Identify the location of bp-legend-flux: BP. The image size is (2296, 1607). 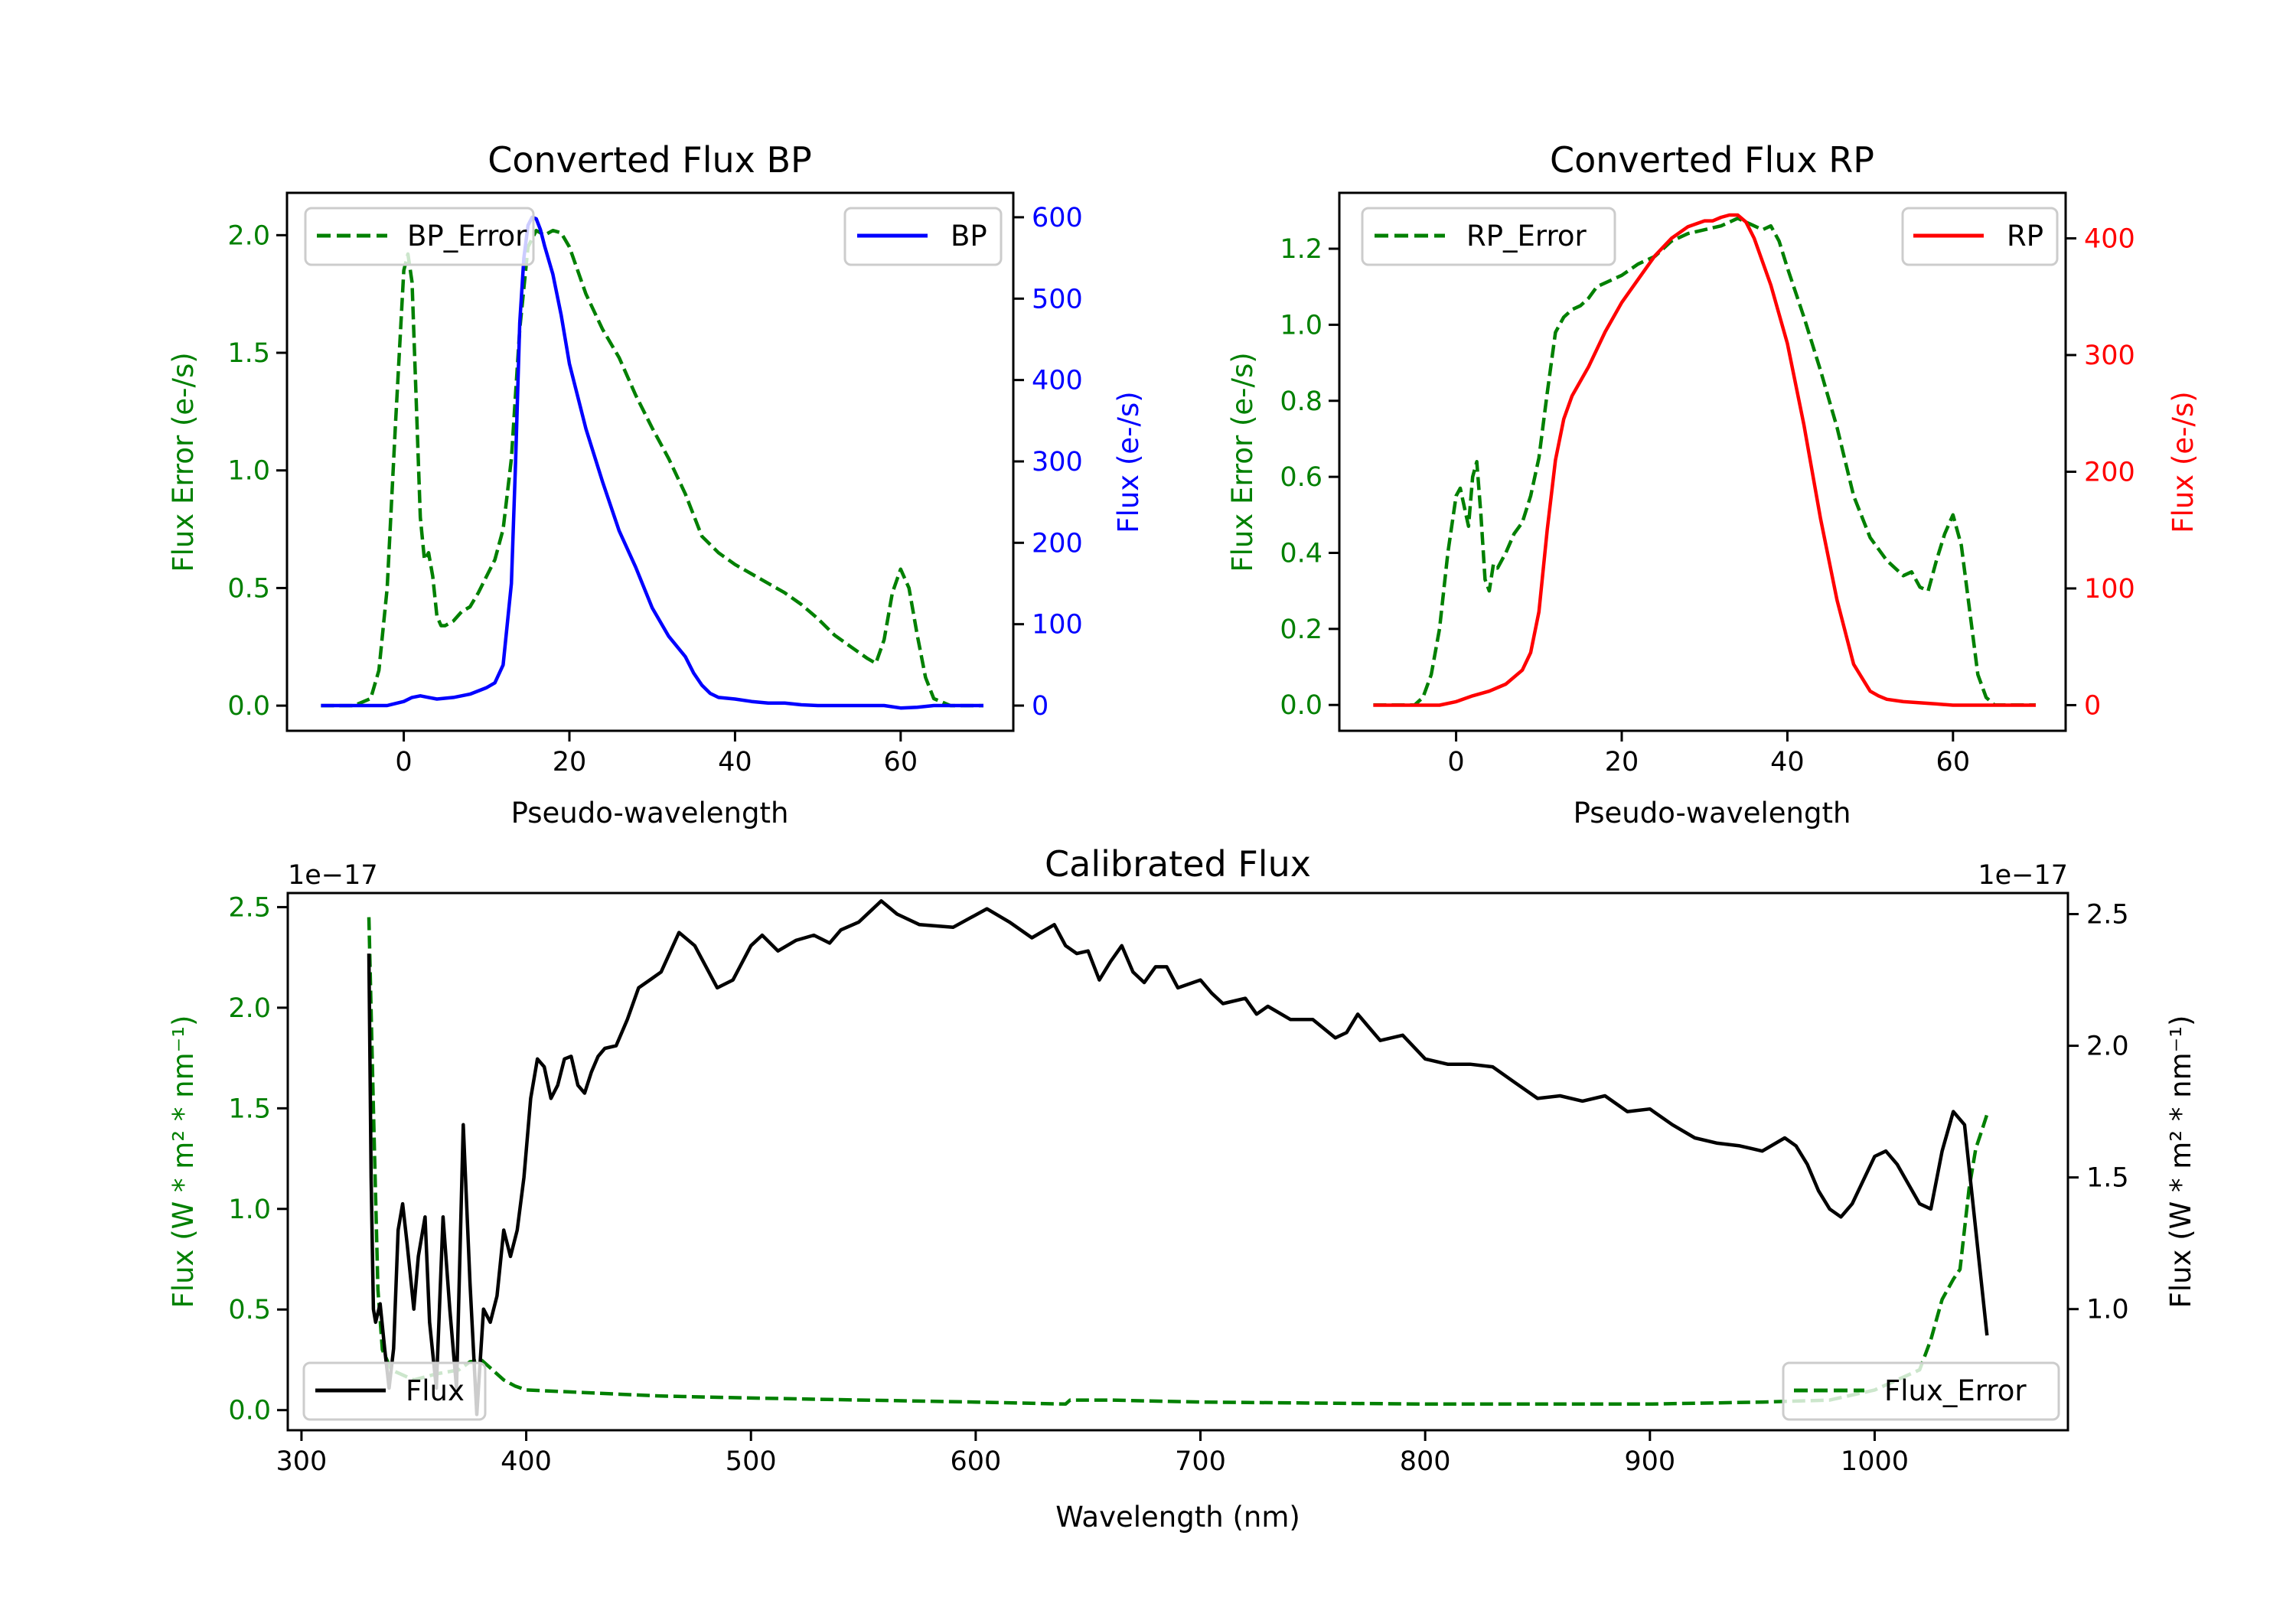
(923, 237).